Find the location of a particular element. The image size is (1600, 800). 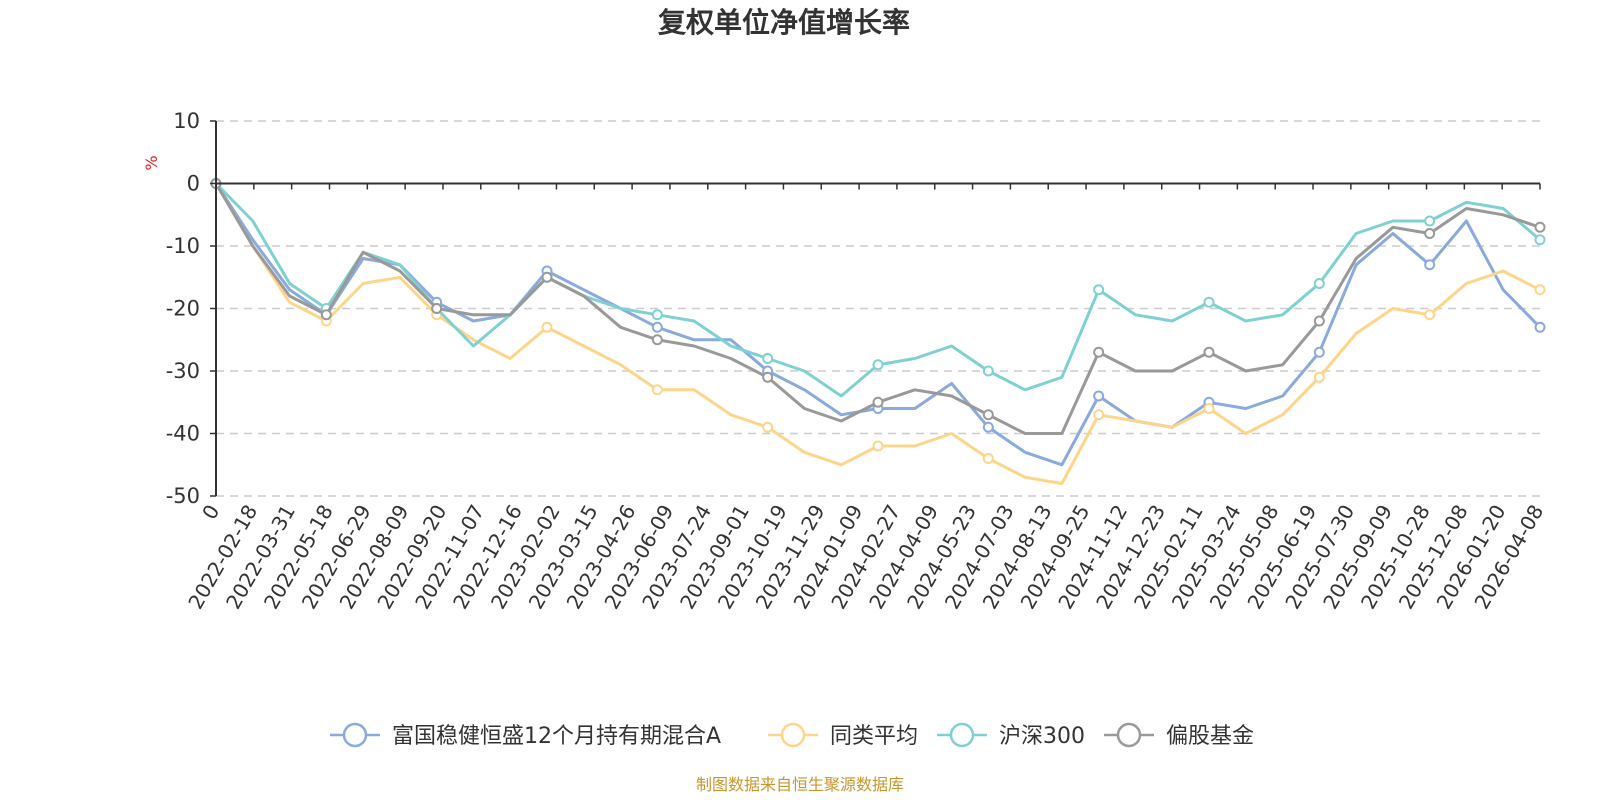

x-tick-label: 0 is located at coordinates (210, 512).